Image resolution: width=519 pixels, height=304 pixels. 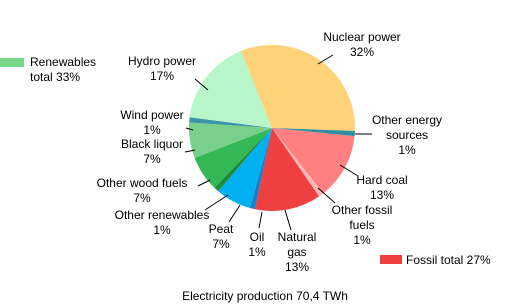 What do you see at coordinates (297, 244) in the screenshot?
I see `slice-name: Natural gas` at bounding box center [297, 244].